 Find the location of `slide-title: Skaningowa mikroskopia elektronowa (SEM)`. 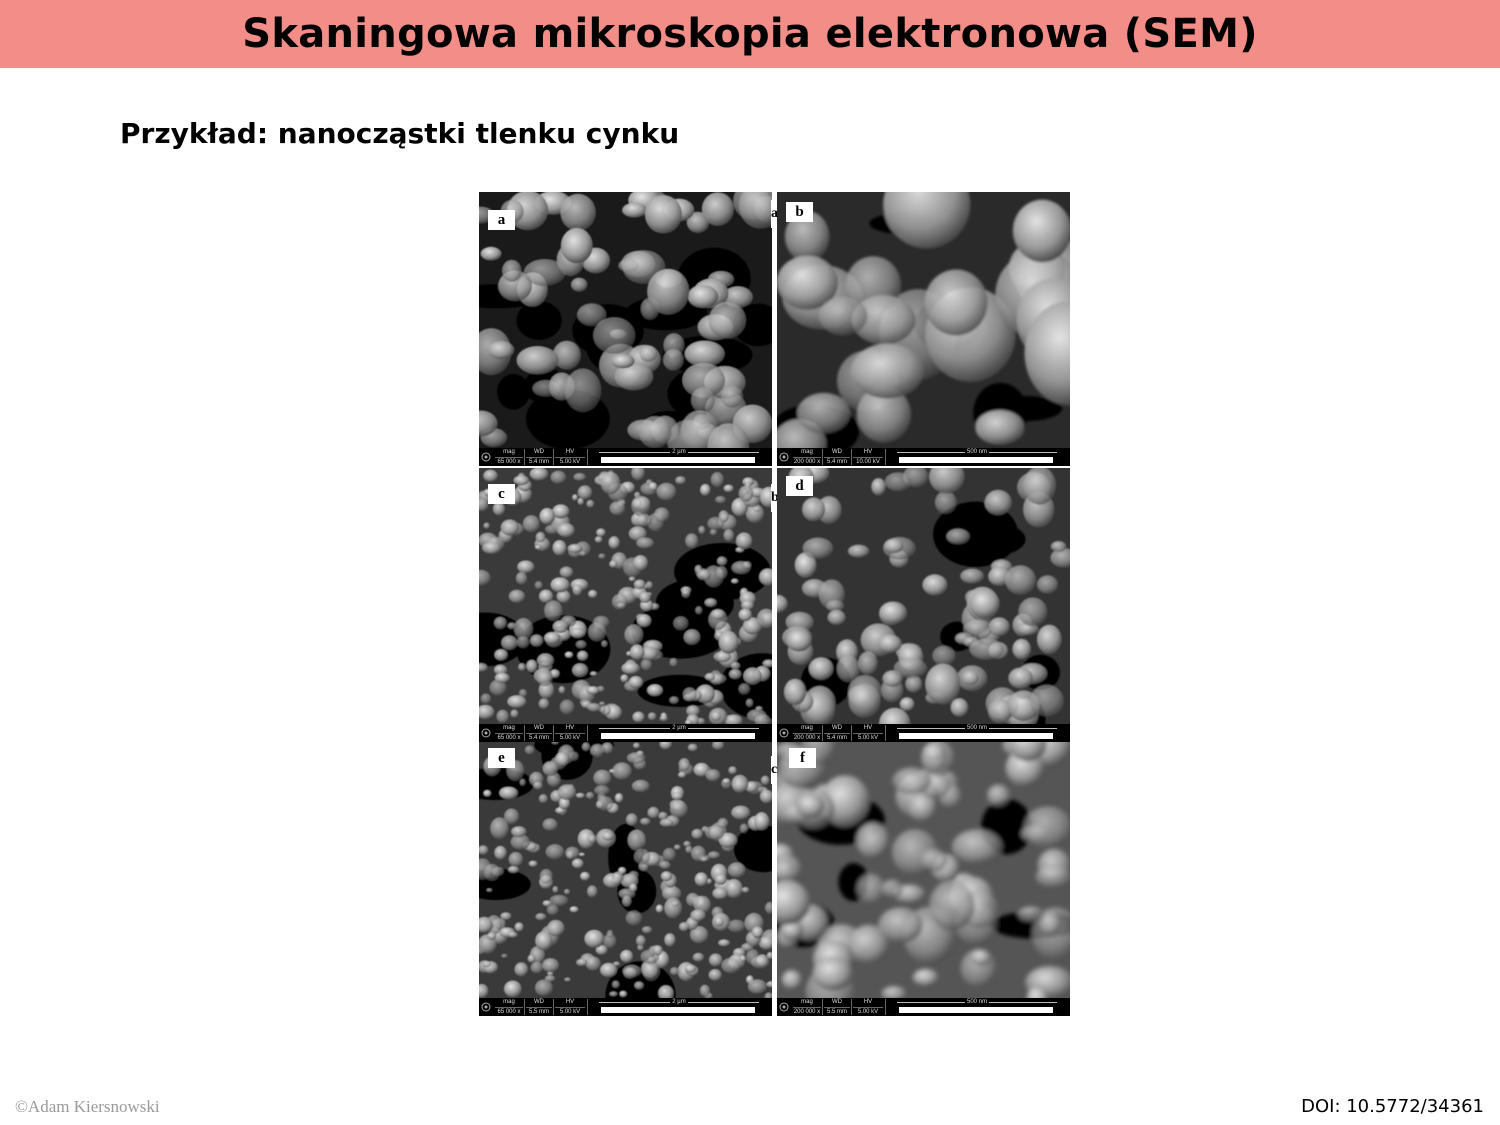

slide-title: Skaningowa mikroskopia elektronowa (SEM) is located at coordinates (750, 34).